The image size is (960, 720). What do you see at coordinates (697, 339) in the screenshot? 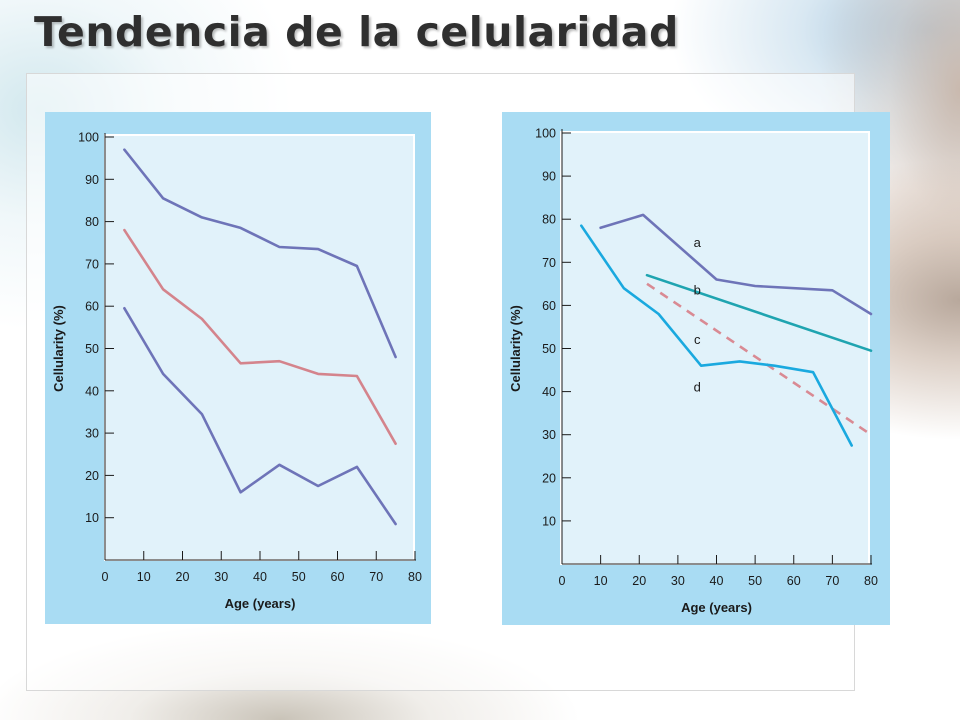
I see `series-label-c: c` at bounding box center [697, 339].